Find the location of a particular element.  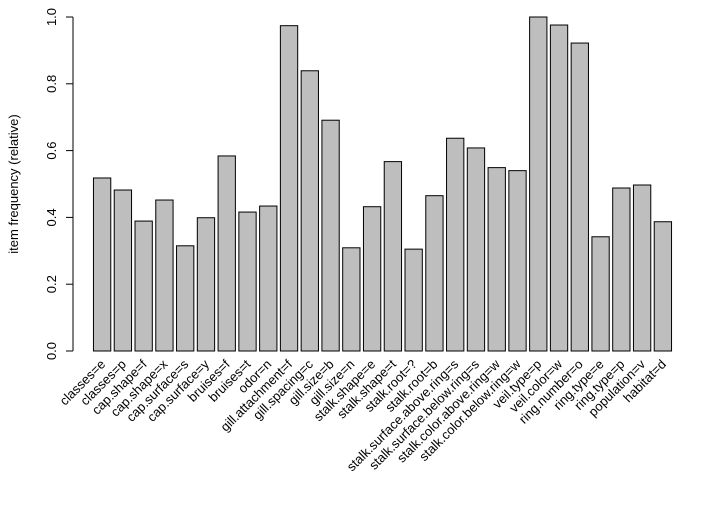

y-tick-label-1: 0.2 is located at coordinates (51, 284).